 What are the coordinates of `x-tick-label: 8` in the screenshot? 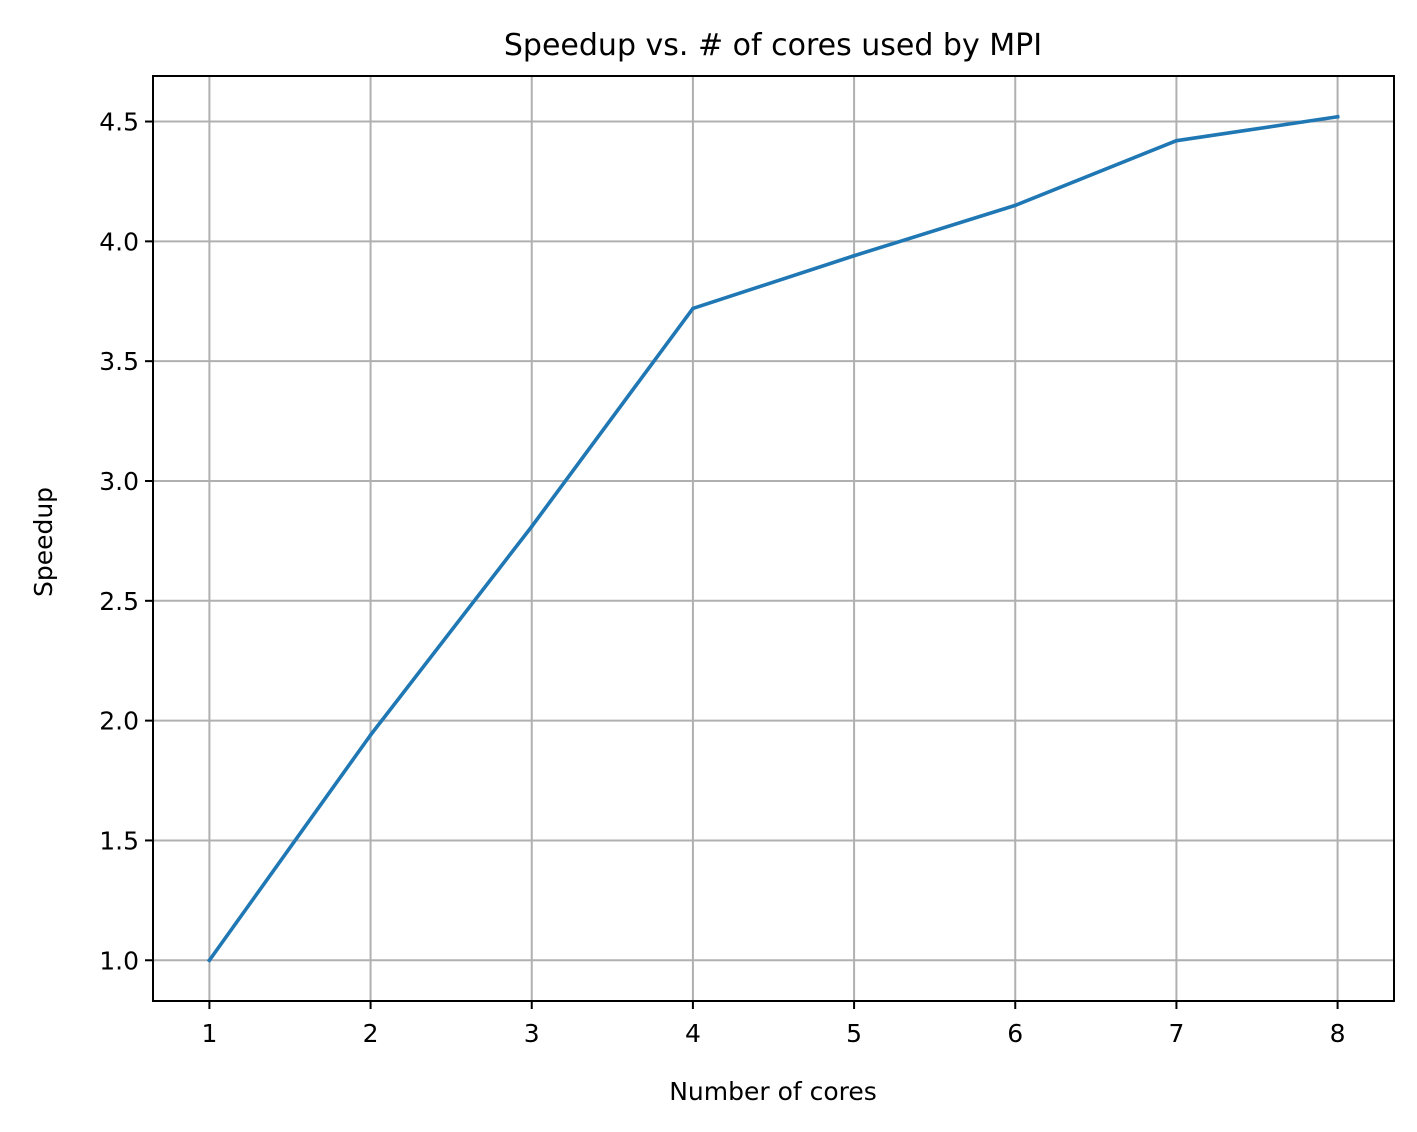 It's located at (1338, 1033).